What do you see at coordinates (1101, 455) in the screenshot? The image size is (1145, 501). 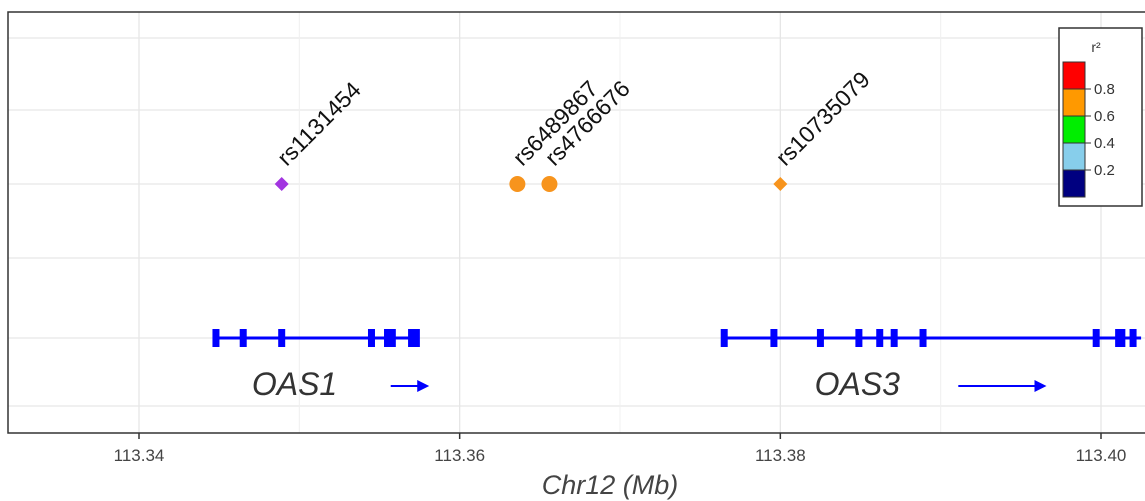 I see `x-tick-label: 113.40` at bounding box center [1101, 455].